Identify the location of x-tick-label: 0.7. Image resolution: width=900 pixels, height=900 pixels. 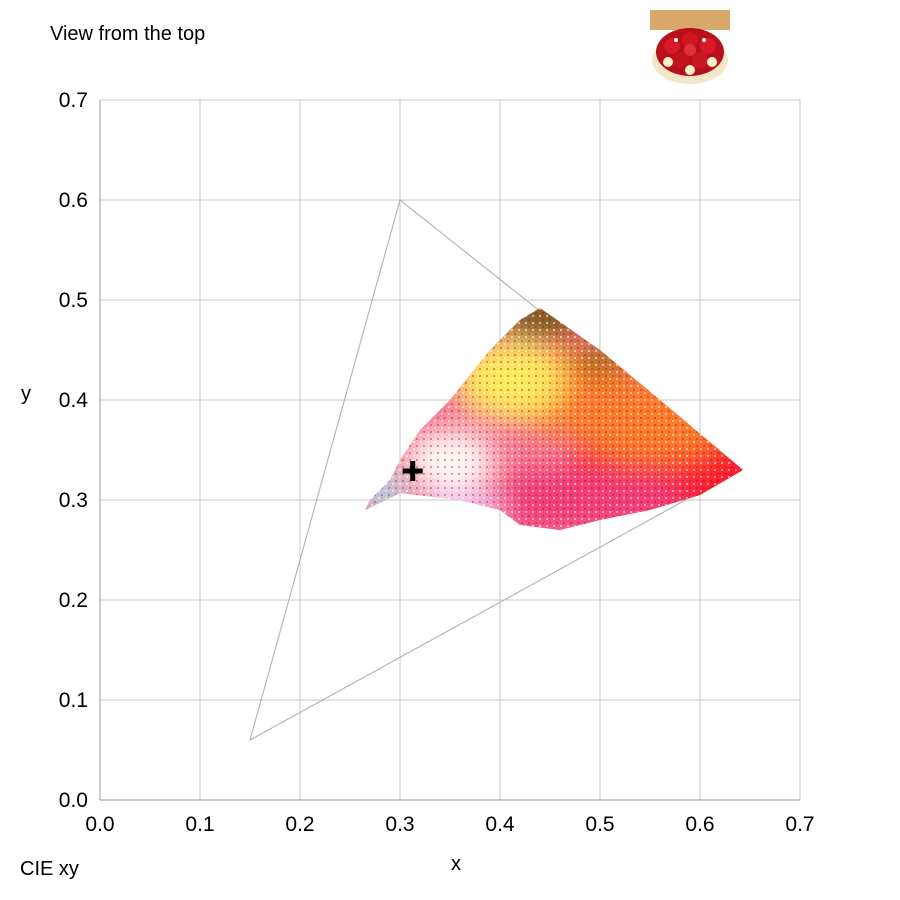
(799, 824).